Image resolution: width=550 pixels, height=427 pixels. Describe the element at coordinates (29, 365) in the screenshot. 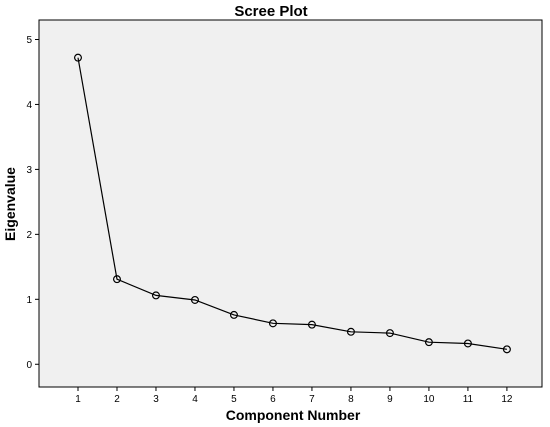

I see `y-tick-label: 0` at that location.